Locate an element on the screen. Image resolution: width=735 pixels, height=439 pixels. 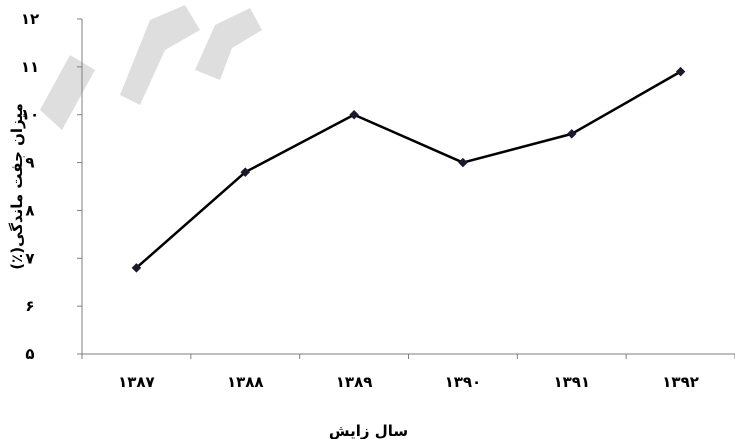
y-tick-label: ۱۱ is located at coordinates (30, 67).